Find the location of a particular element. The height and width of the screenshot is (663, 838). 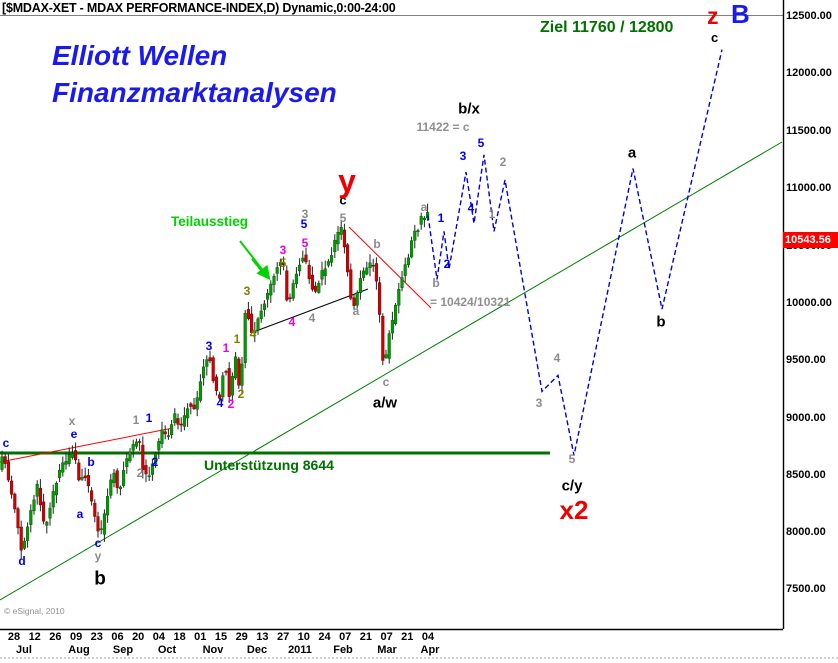

red-trendline-right is located at coordinates (390, 267).